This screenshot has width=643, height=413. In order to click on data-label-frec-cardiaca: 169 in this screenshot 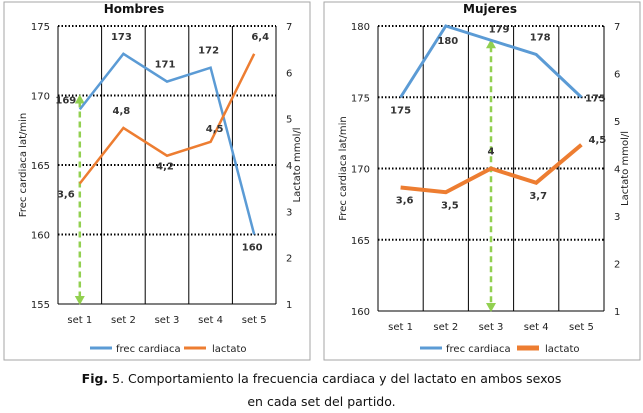, I will do `click(65, 100)`.